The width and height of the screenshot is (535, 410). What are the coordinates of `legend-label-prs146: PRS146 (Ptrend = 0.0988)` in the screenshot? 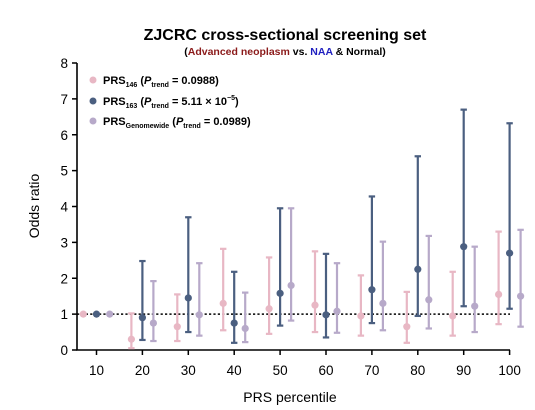 It's located at (161, 82).